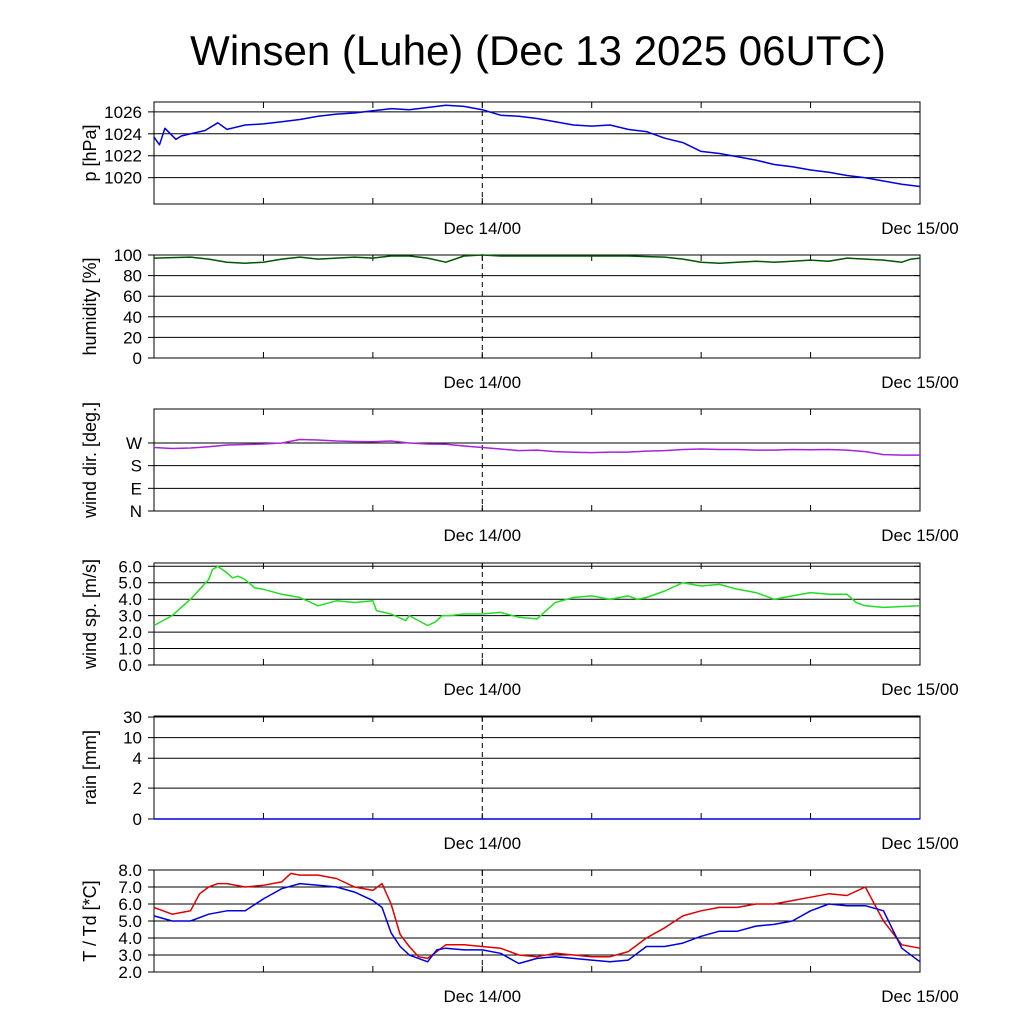 The height and width of the screenshot is (1024, 1024). I want to click on series-line-temperature, so click(537, 916).